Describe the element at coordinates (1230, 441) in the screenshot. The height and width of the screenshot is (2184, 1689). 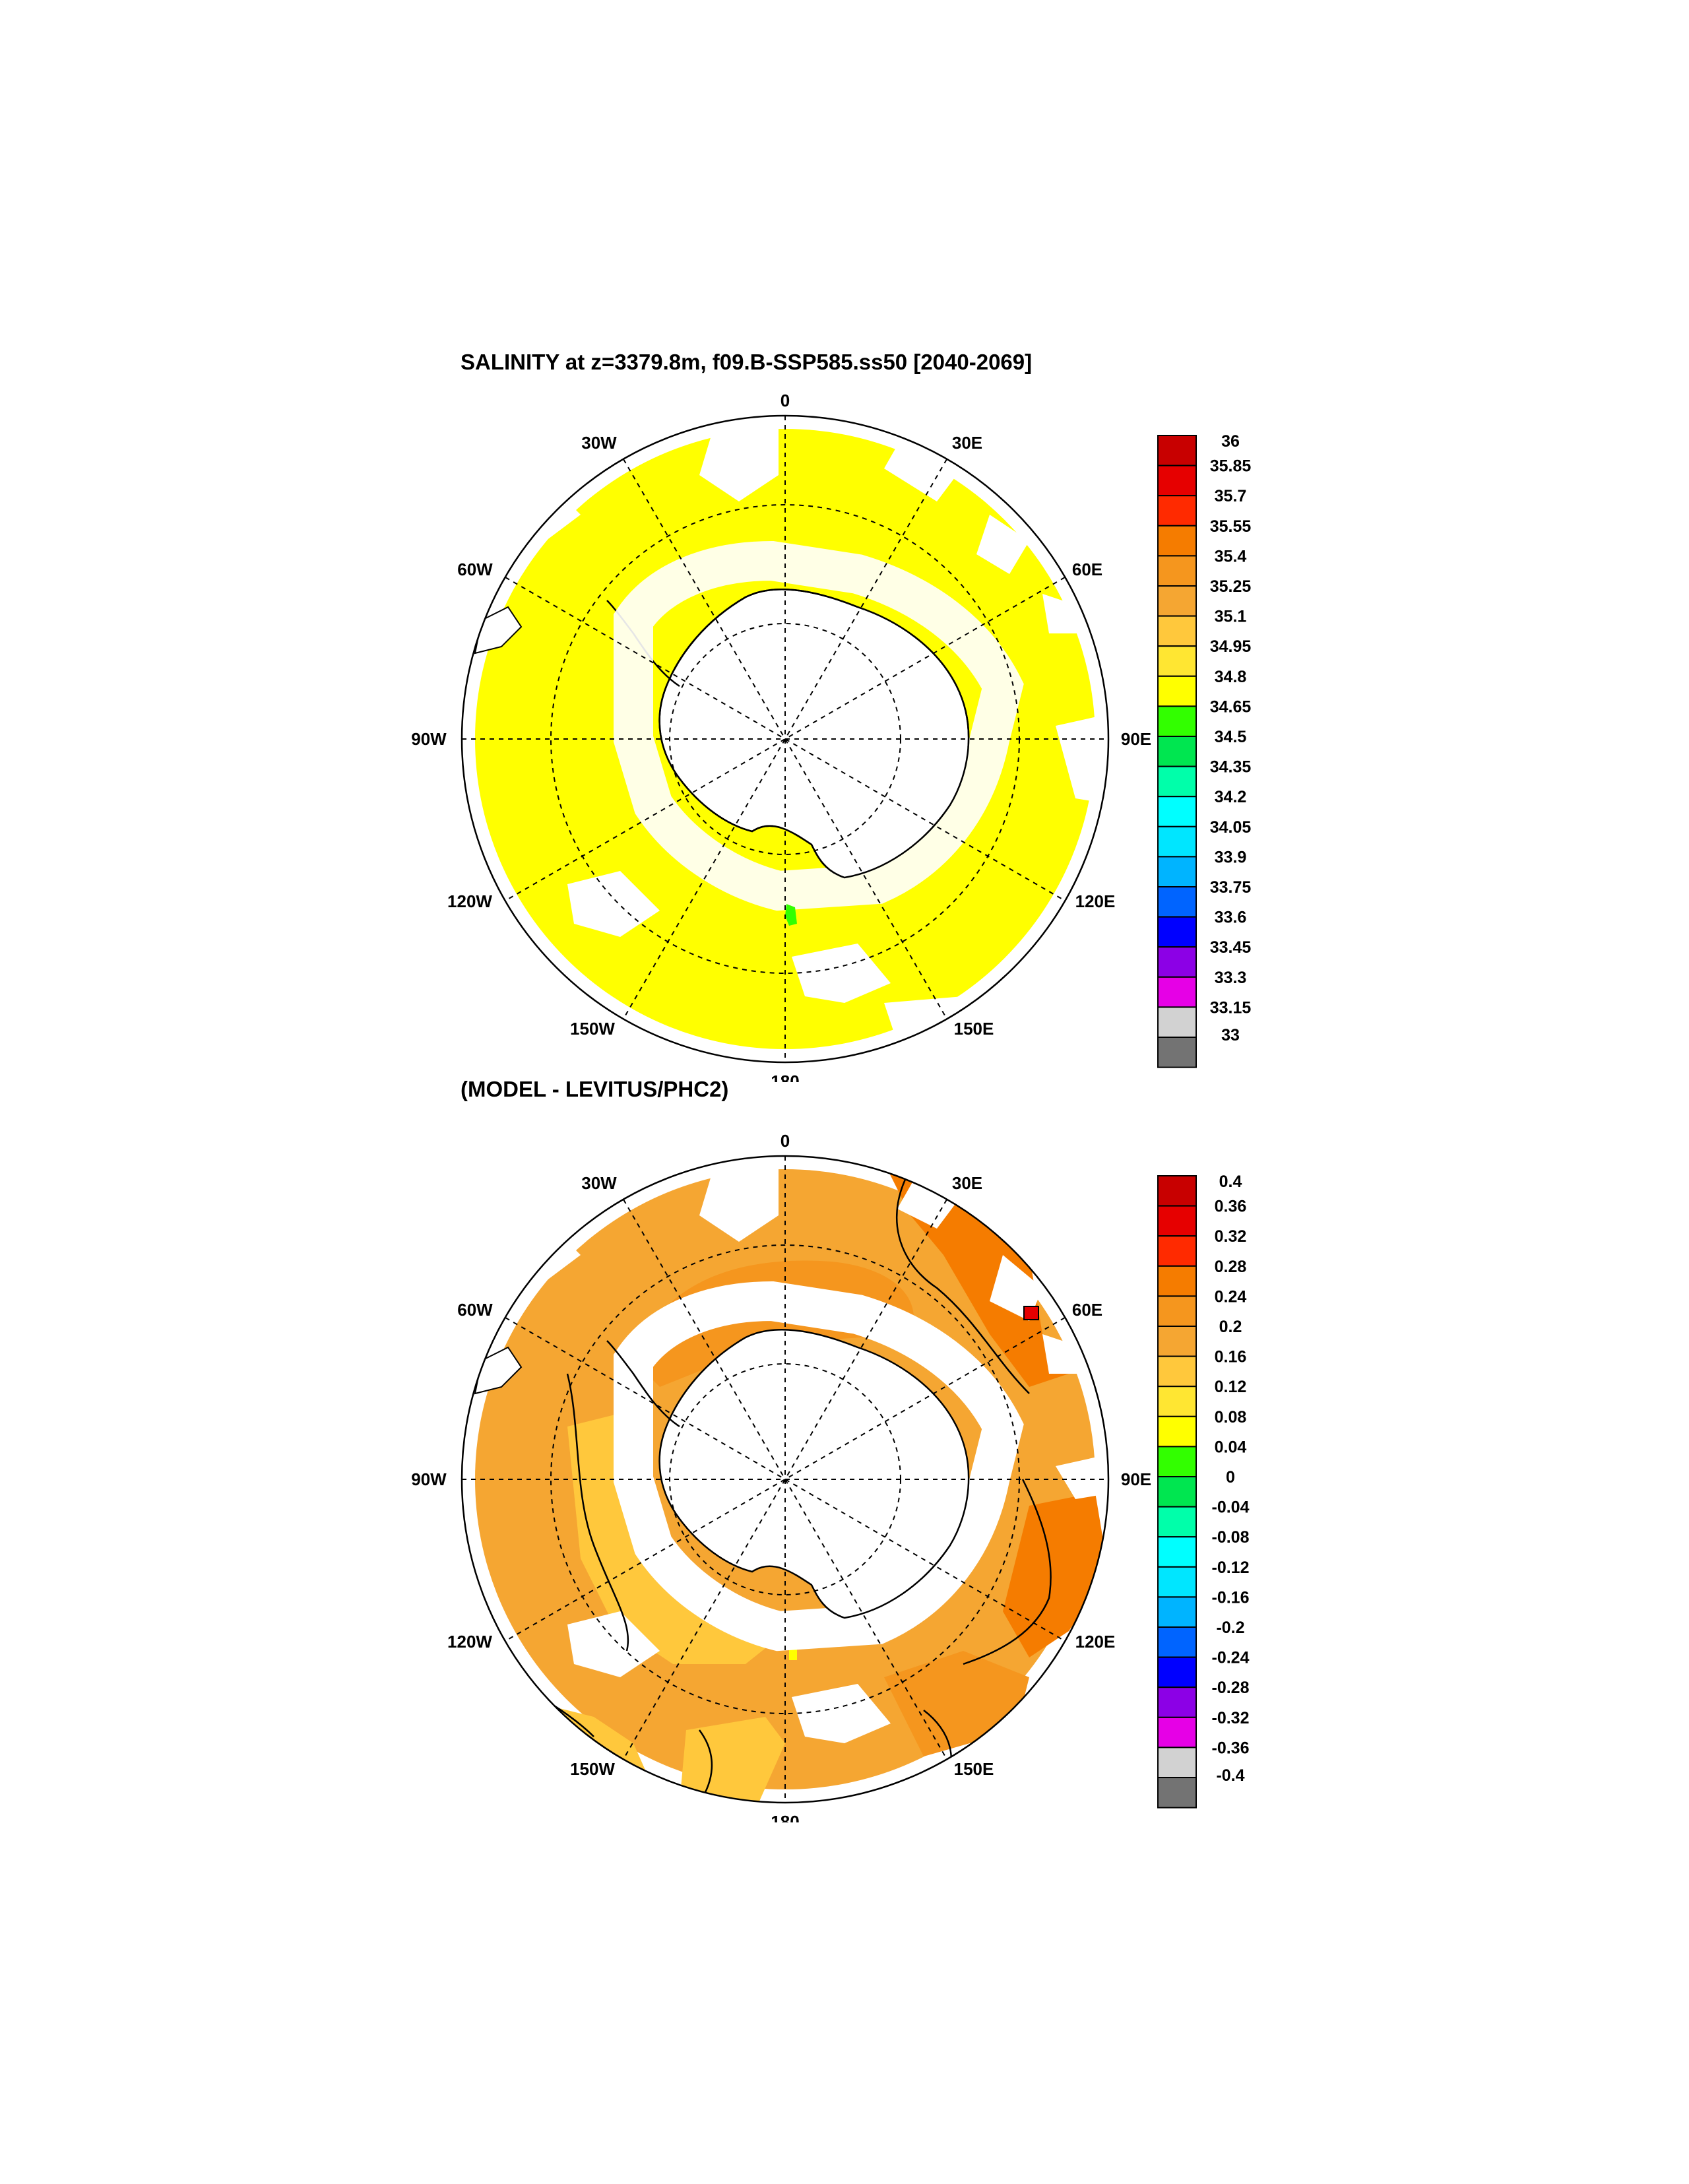
I see `colorbar-level-label: 36` at that location.